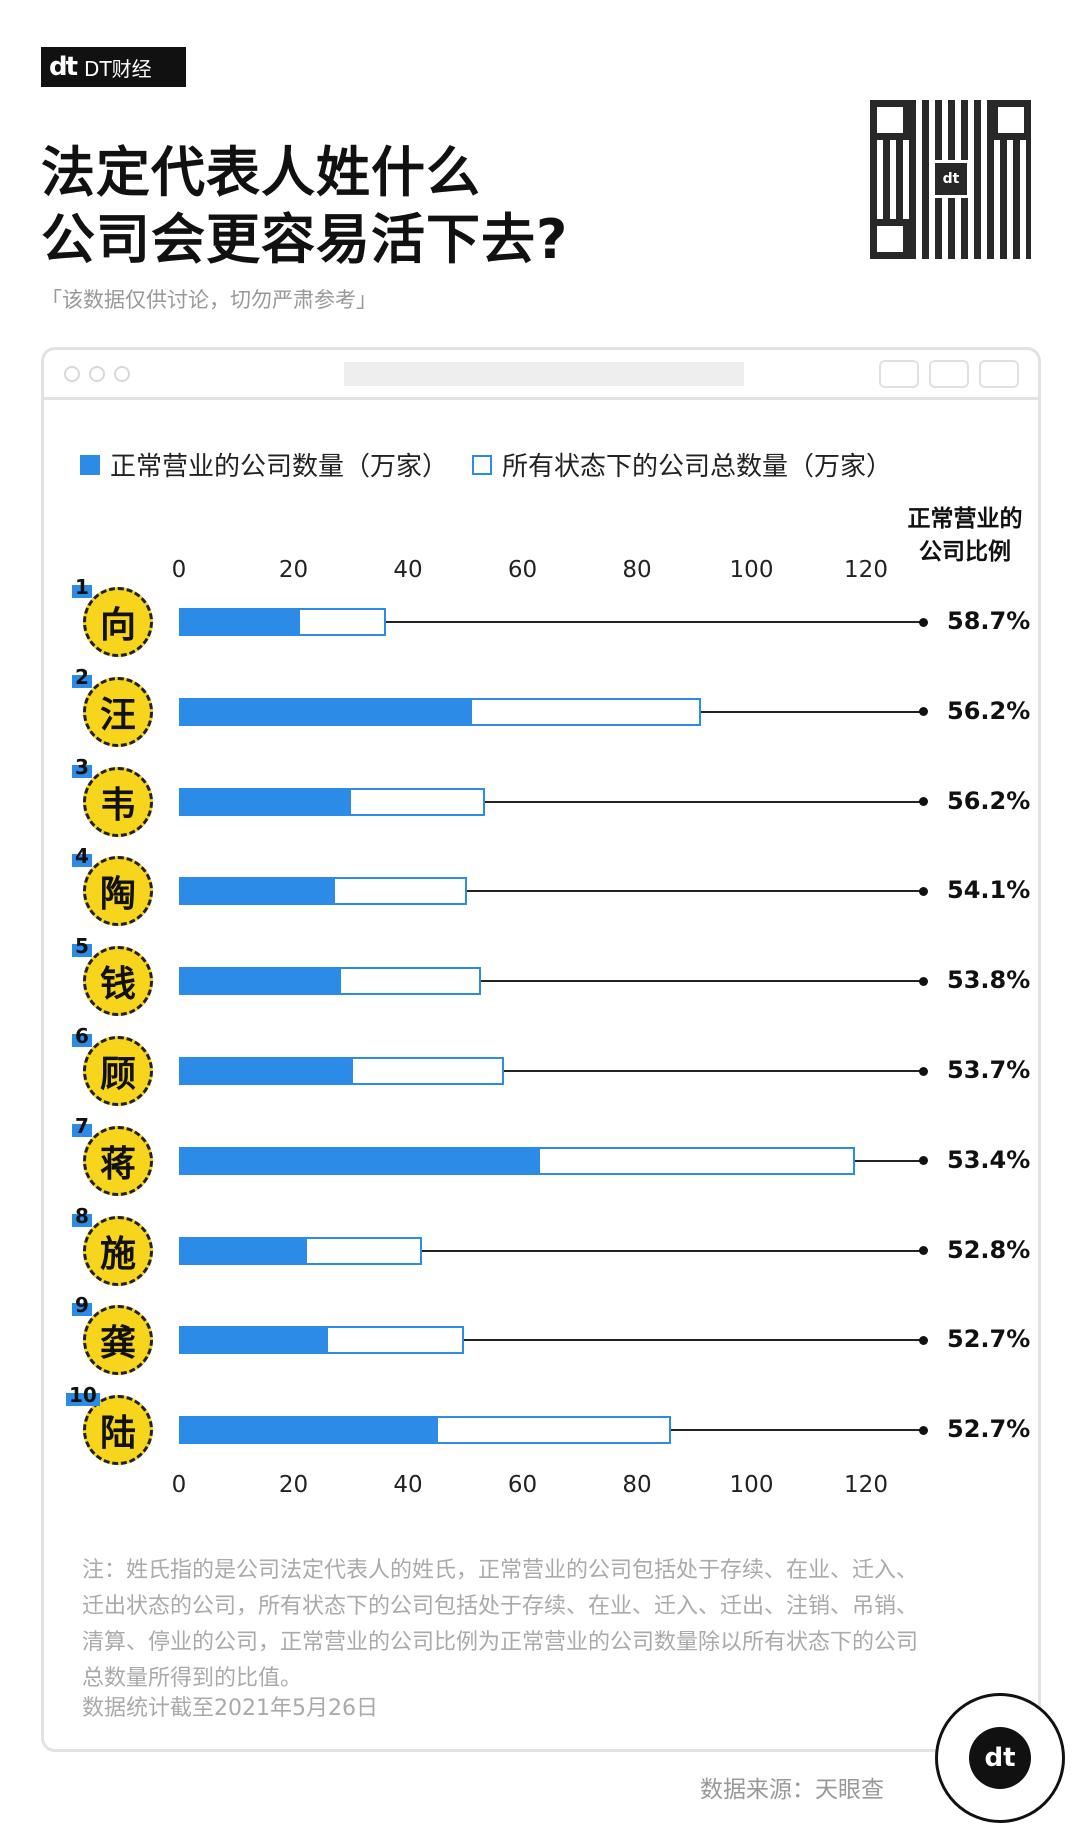 Image resolution: width=1080 pixels, height=1838 pixels. What do you see at coordinates (999, 374) in the screenshot?
I see `window-icon` at bounding box center [999, 374].